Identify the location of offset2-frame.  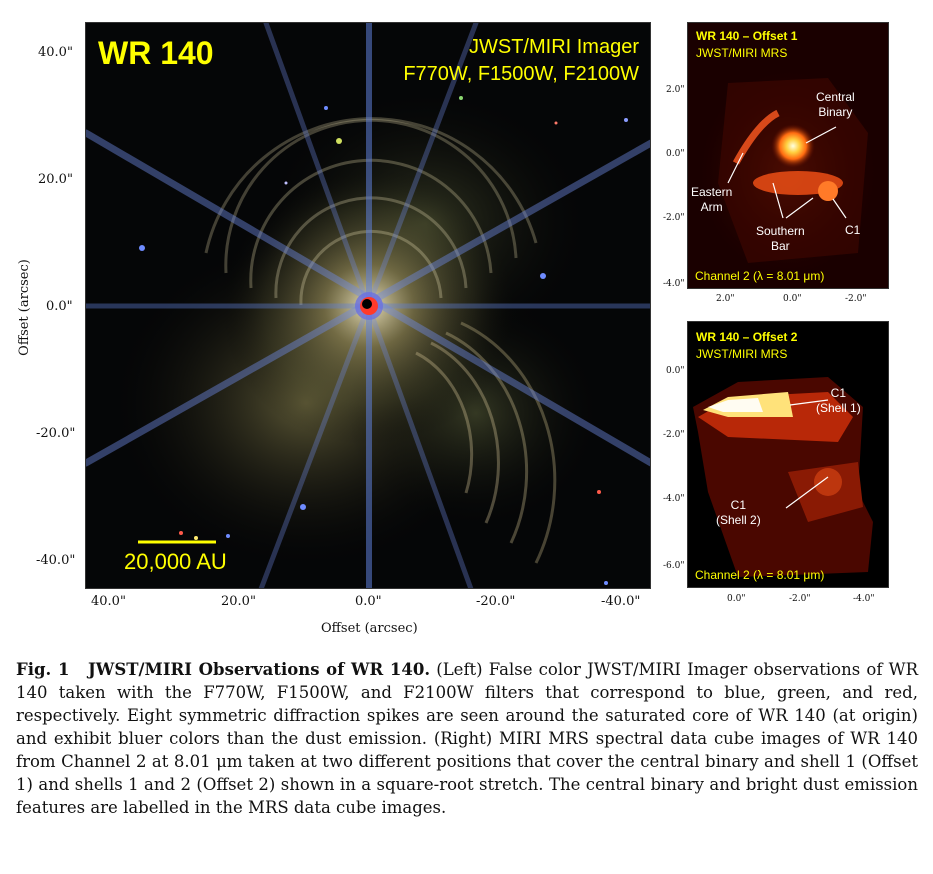
(788, 454).